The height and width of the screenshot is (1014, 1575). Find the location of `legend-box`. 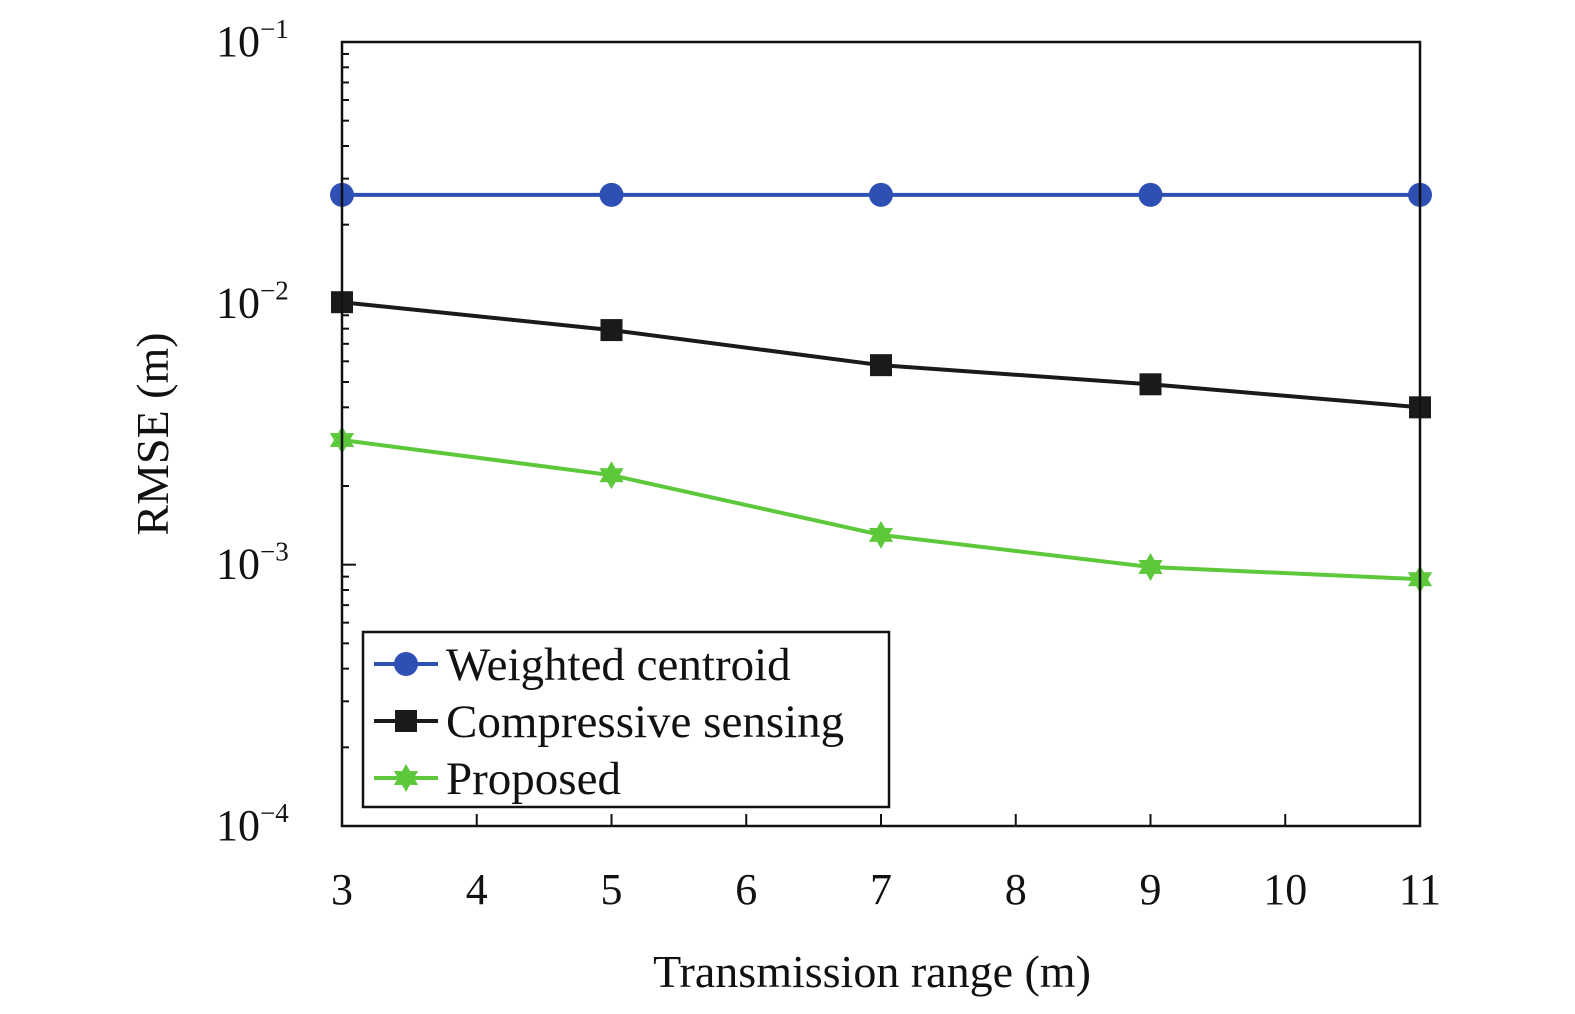

legend-box is located at coordinates (626, 719).